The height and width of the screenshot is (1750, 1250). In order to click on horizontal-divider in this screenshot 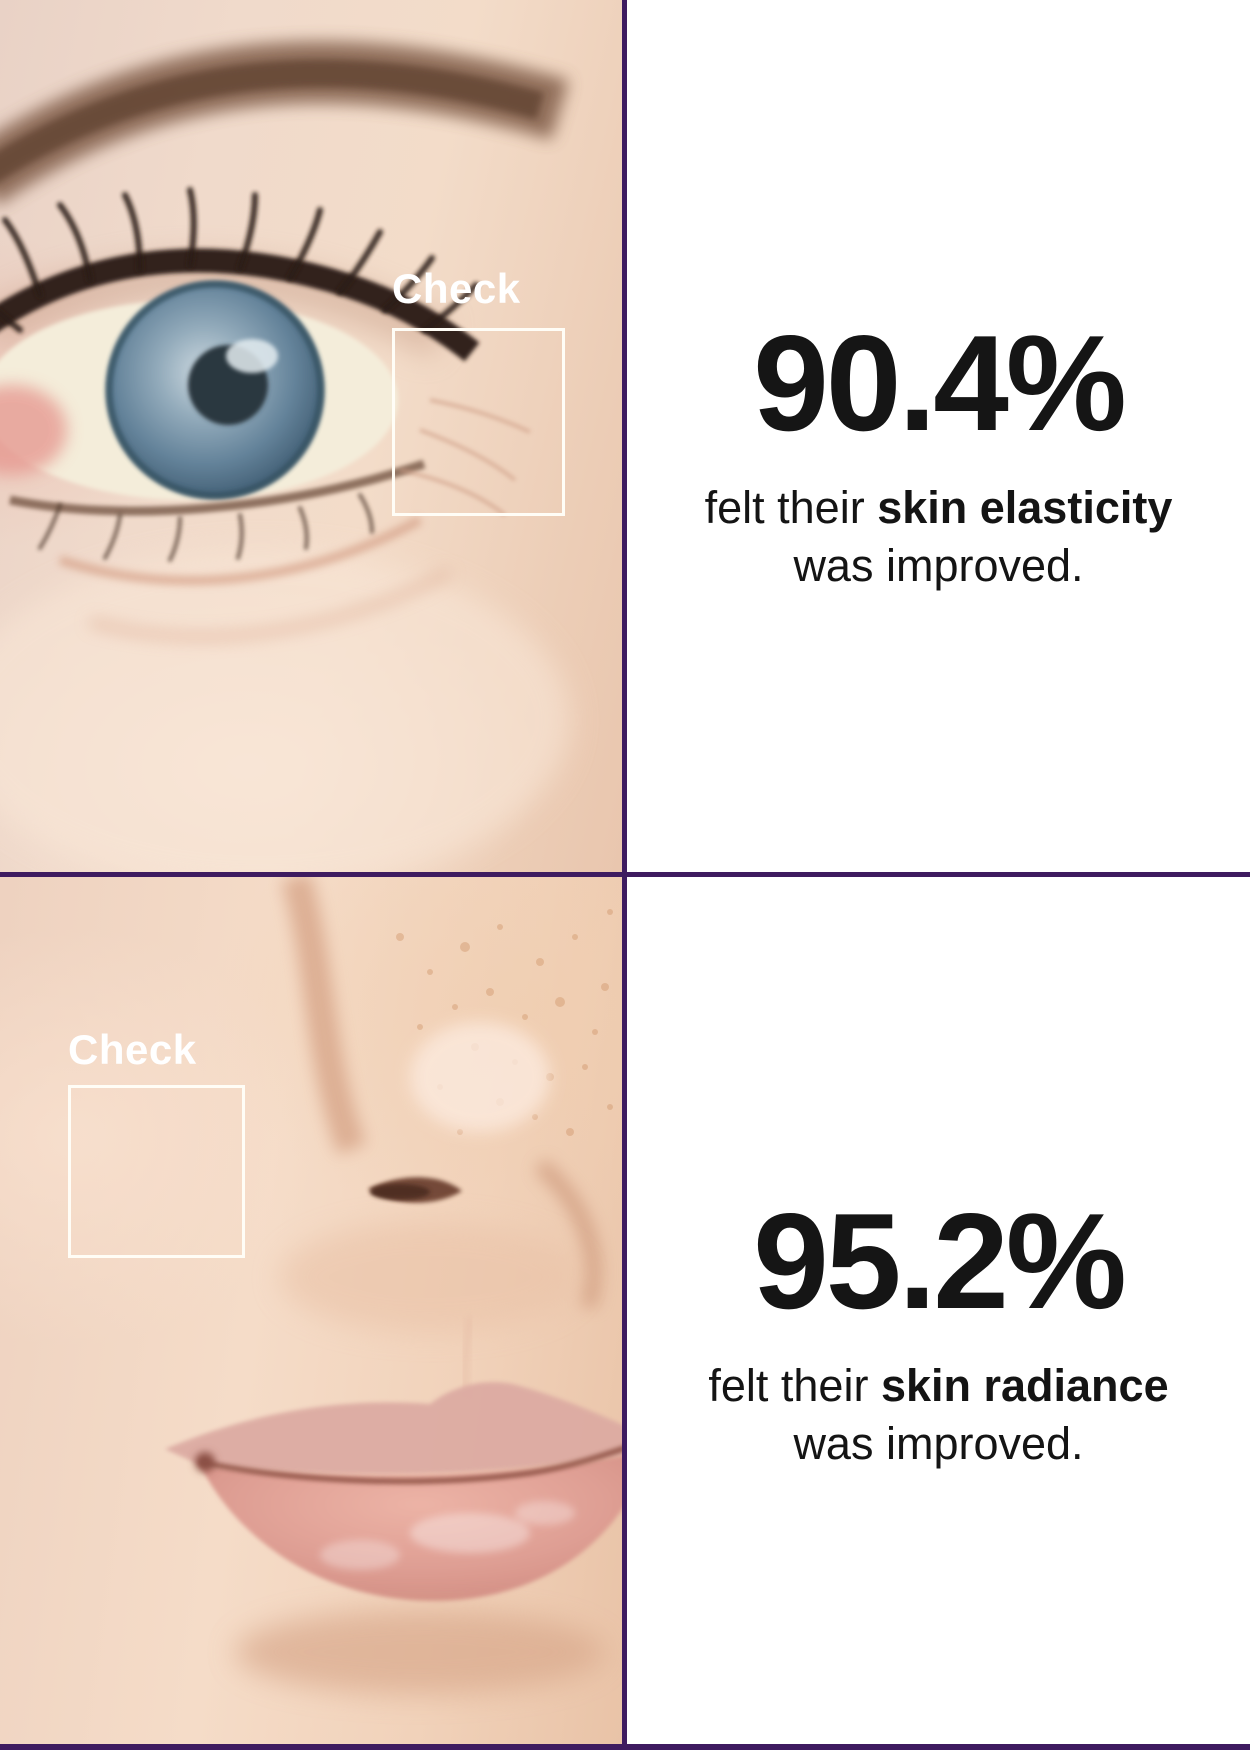, I will do `click(625, 874)`.